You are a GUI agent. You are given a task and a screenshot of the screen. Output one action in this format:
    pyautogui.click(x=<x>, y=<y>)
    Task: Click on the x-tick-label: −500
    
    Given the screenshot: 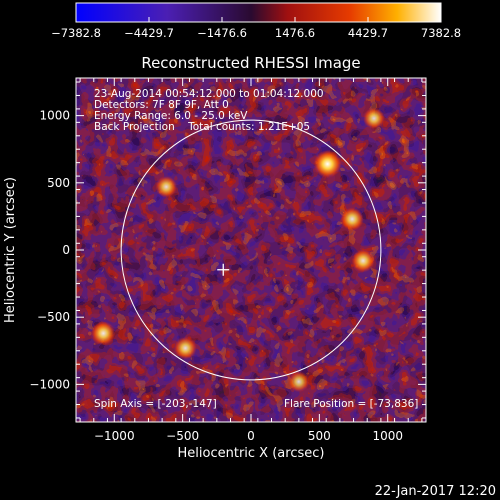 What is the action you would take?
    pyautogui.click(x=182, y=436)
    